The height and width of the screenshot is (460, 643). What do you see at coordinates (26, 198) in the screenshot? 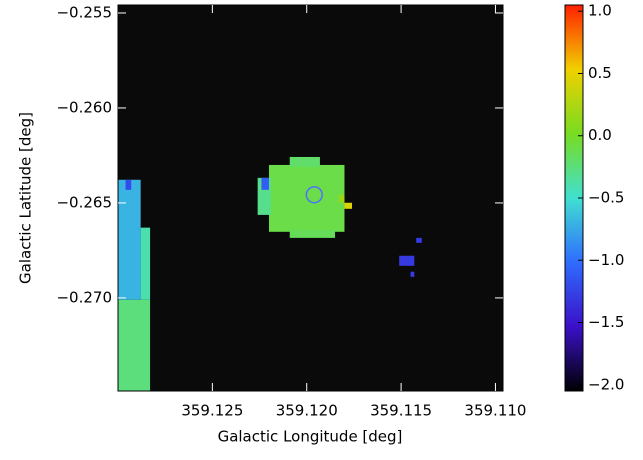
I see `y-axis-label: Galactic Latitude [deg]` at bounding box center [26, 198].